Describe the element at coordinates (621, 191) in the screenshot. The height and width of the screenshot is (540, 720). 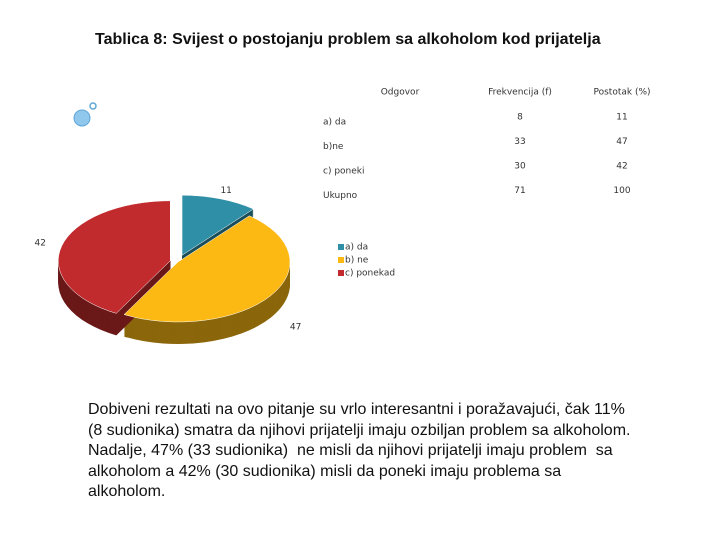
I see `table-cell: 100` at that location.